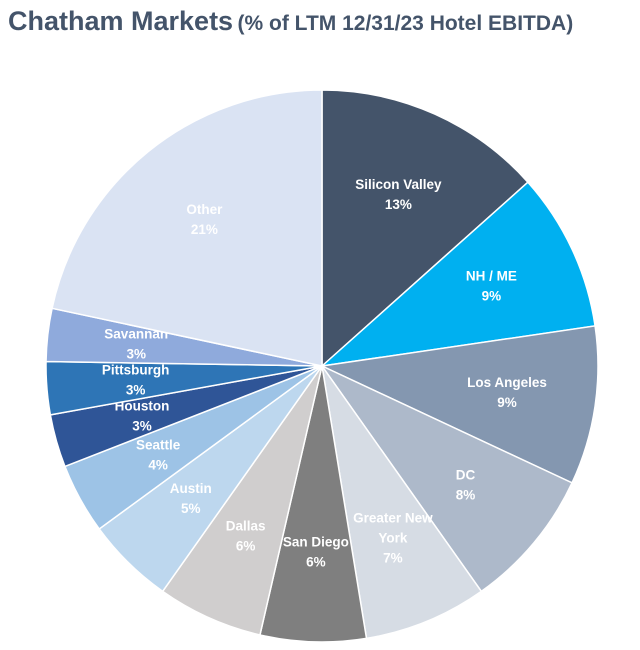 This screenshot has height=650, width=640. What do you see at coordinates (402, 502) in the screenshot?
I see `pie-slice-greater-new-york` at bounding box center [402, 502].